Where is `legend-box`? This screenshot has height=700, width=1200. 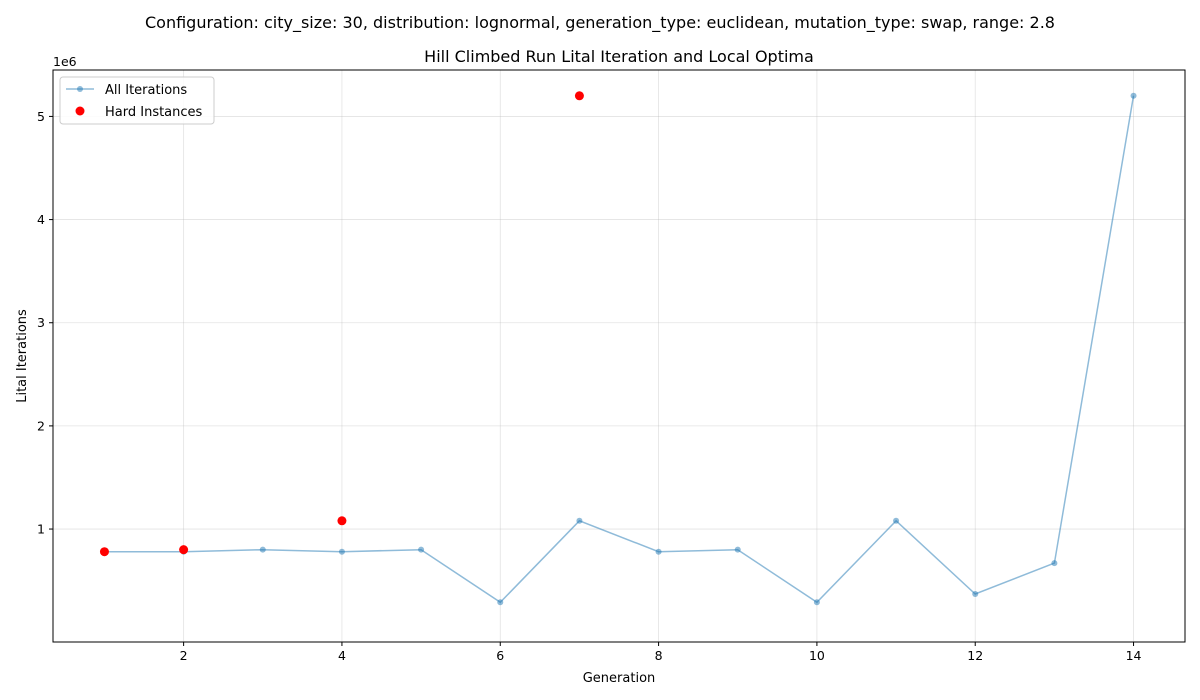 legend-box is located at coordinates (137, 100).